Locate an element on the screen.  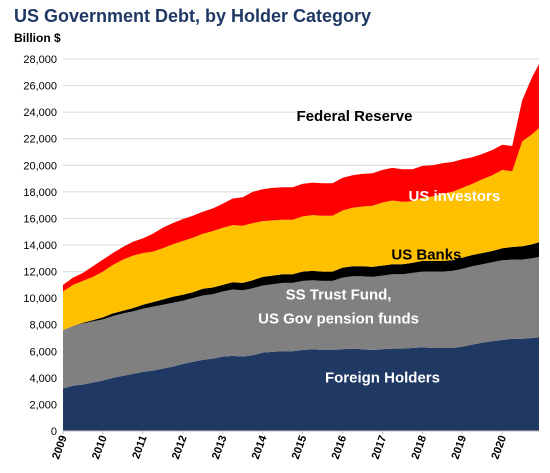
y-tick-label: 22,000 is located at coordinates (40, 140).